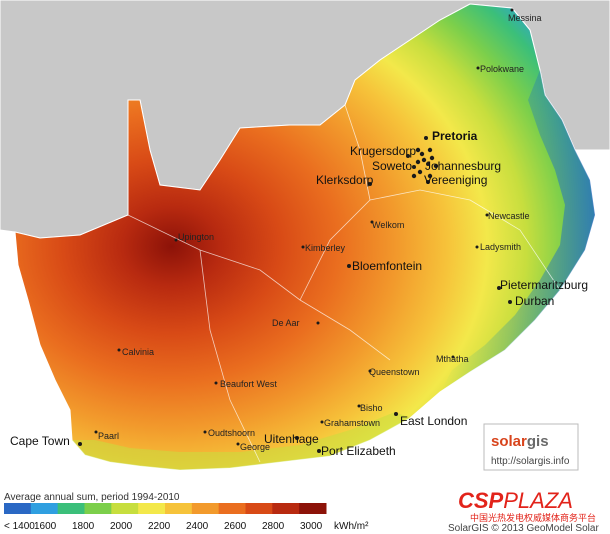 This screenshot has height=534, width=610. What do you see at coordinates (297, 438) in the screenshot?
I see `city-dot-uitenhage` at bounding box center [297, 438].